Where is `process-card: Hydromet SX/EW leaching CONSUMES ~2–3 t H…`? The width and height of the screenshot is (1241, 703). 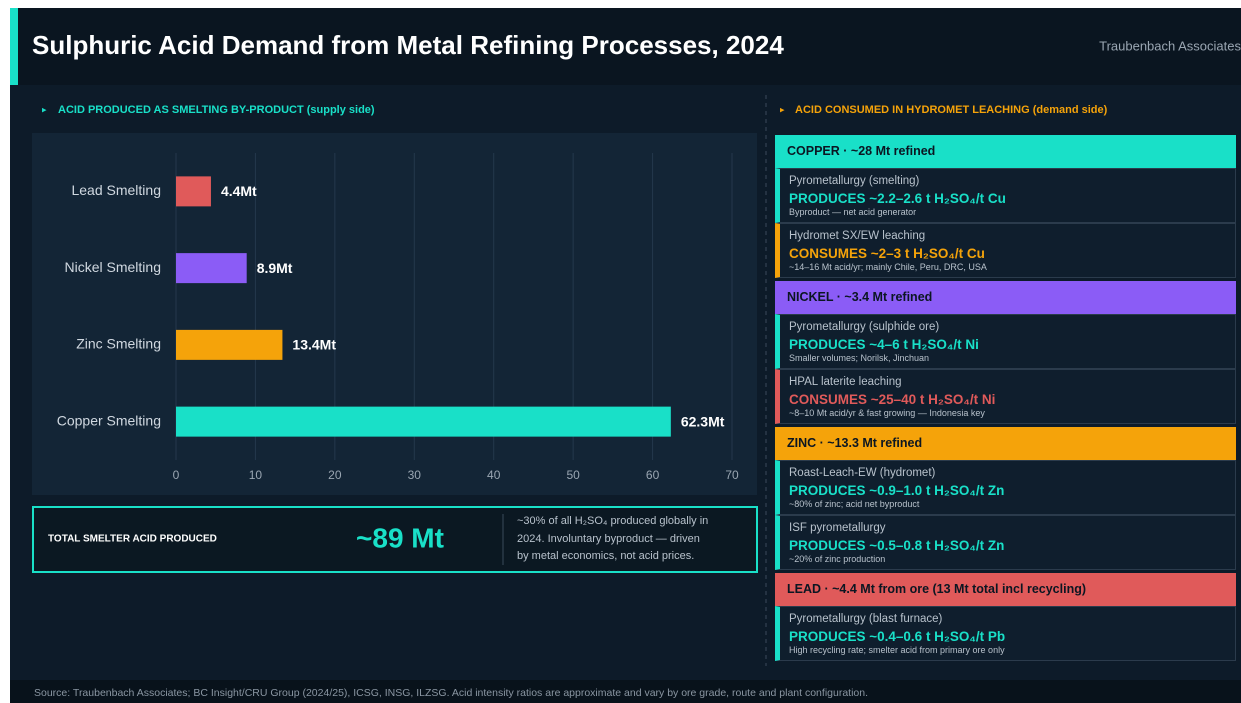 process-card: Hydromet SX/EW leaching CONSUMES ~2–3 t H… is located at coordinates (1005, 250).